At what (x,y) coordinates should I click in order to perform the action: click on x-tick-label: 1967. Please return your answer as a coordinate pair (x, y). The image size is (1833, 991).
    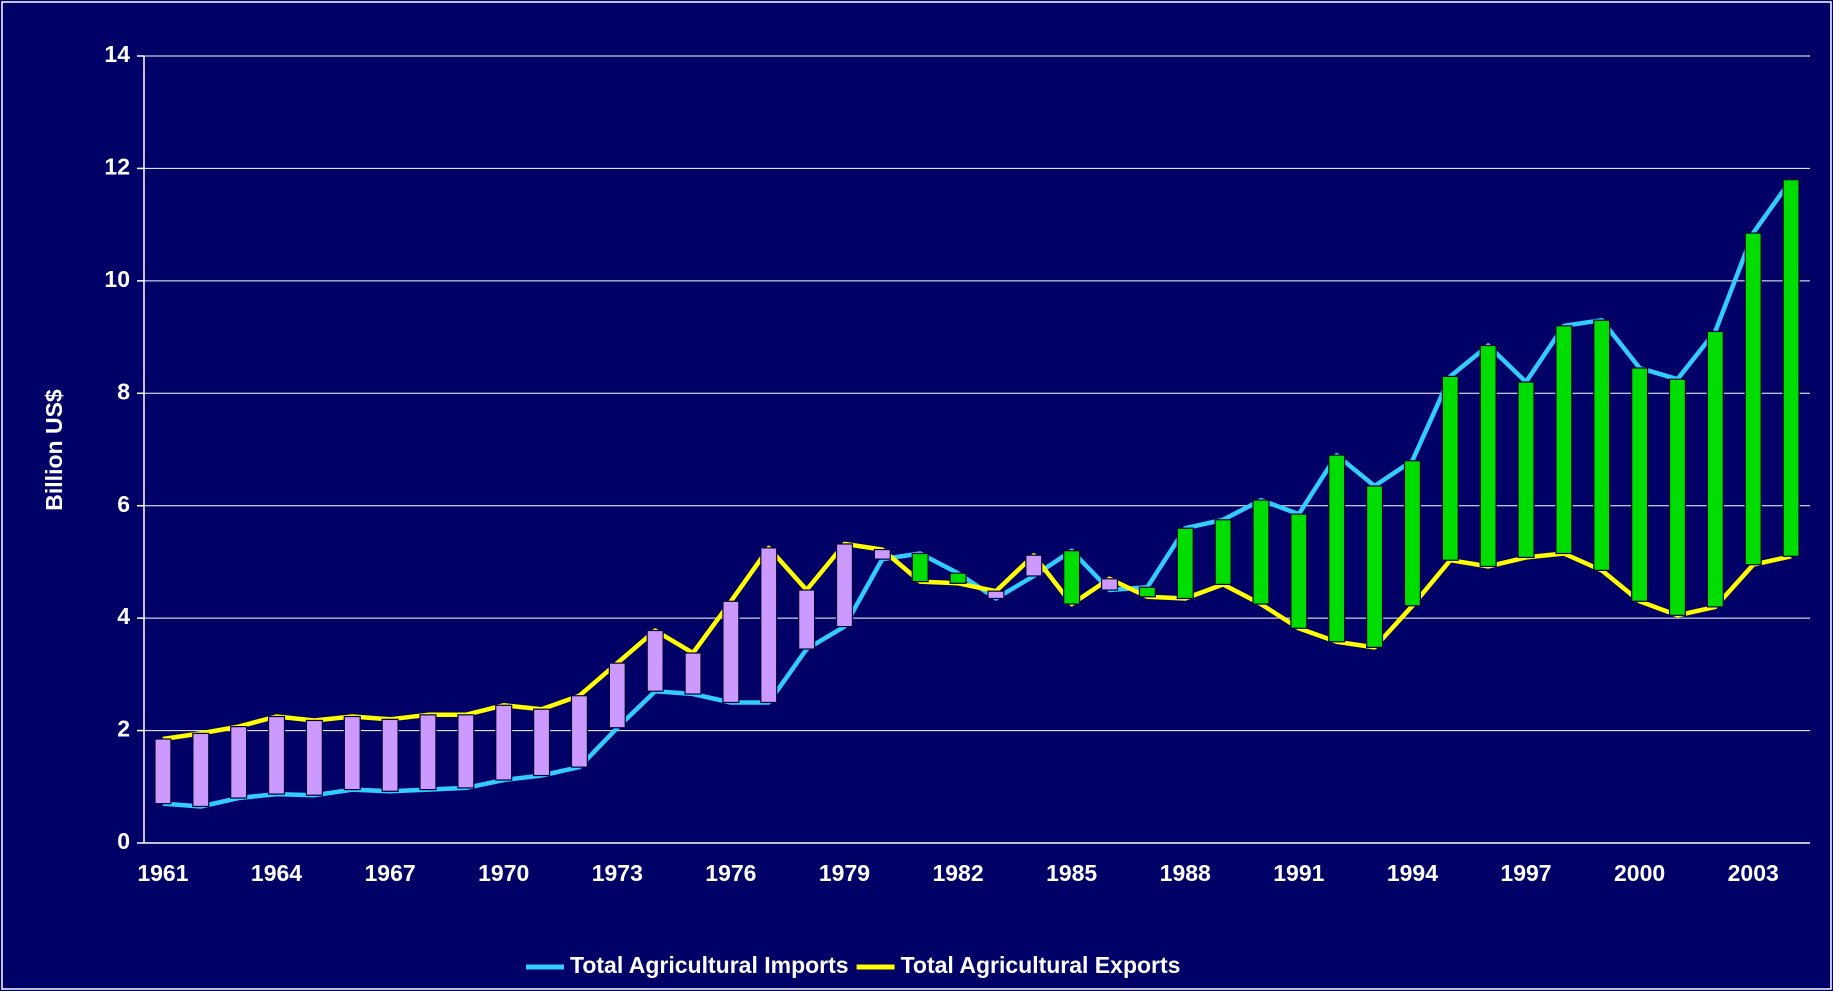
    Looking at the image, I should click on (390, 873).